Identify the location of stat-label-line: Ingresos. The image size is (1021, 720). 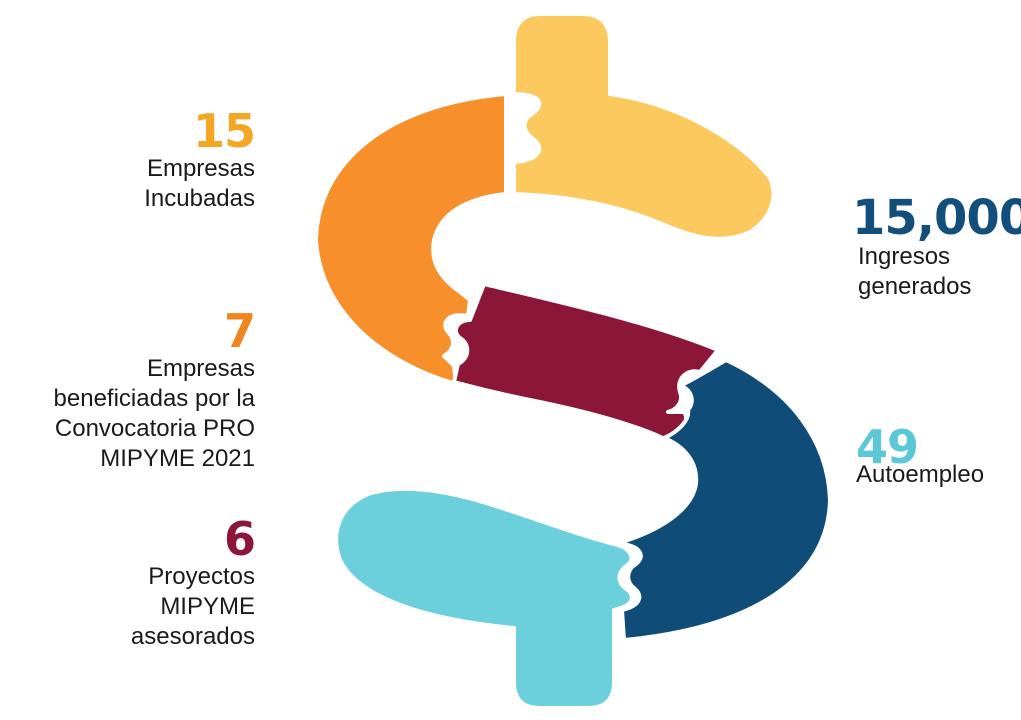
(904, 256).